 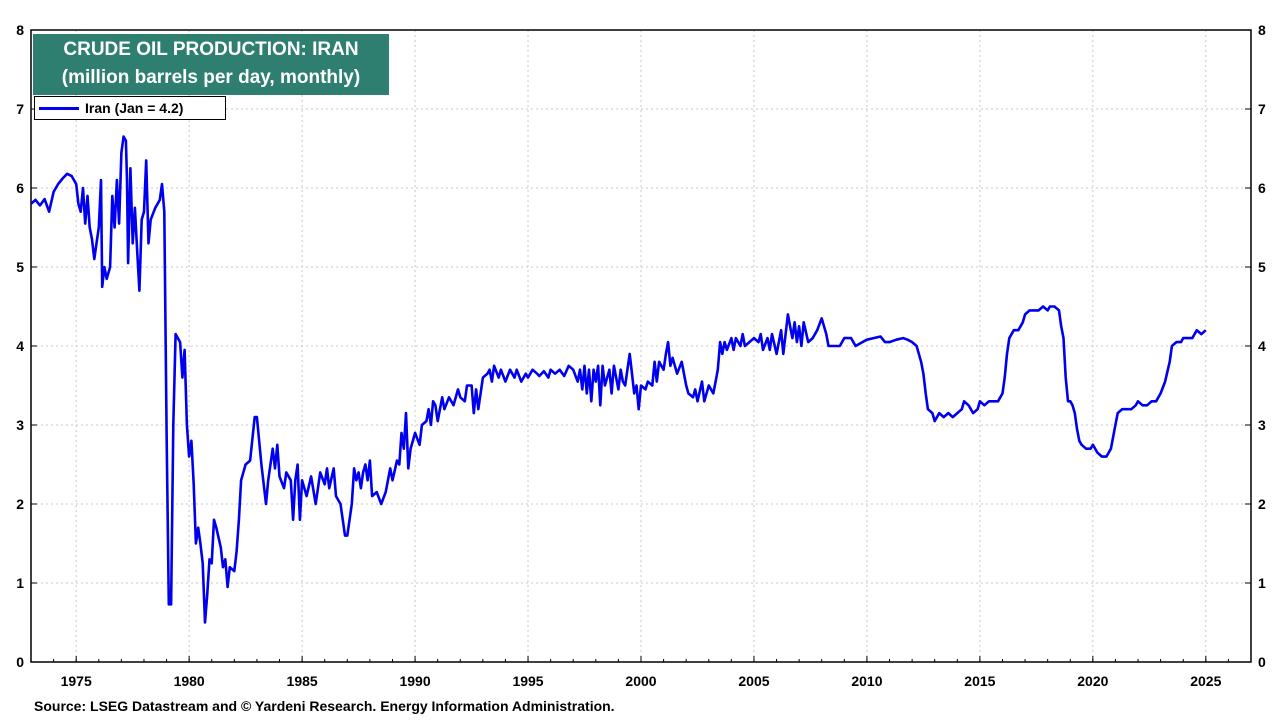 I want to click on y-tick-label-left: 5, so click(x=20, y=267).